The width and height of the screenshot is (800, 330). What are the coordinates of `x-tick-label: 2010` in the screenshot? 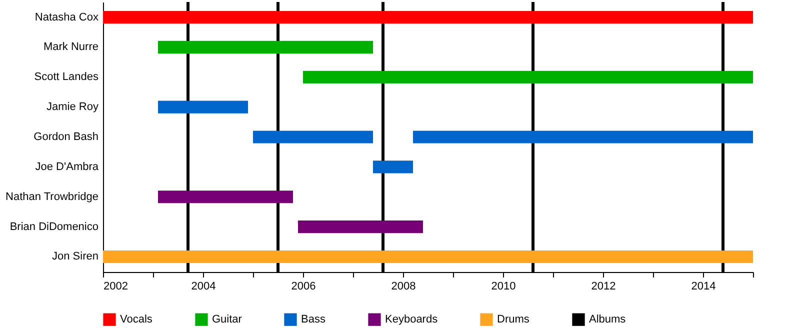 It's located at (503, 286).